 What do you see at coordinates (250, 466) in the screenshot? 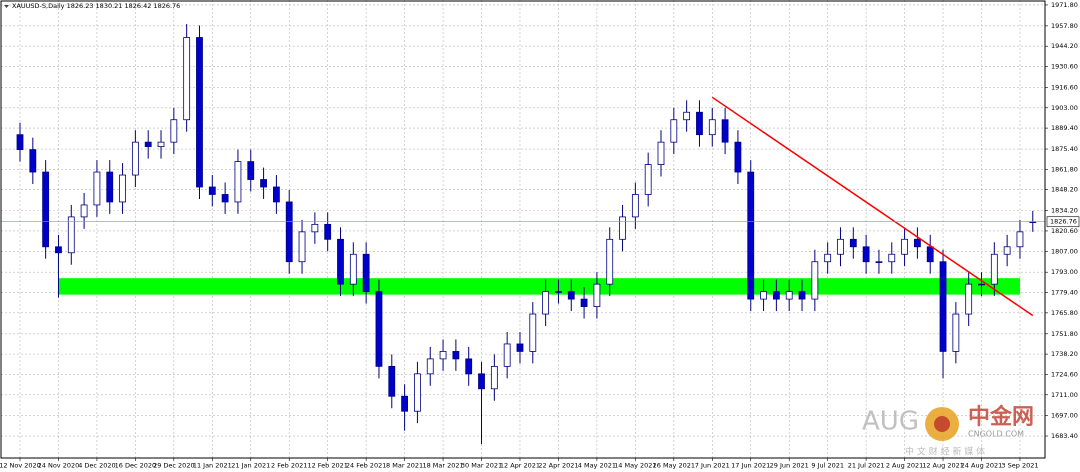
I see `x-tick-label: 21 Jan 2021` at bounding box center [250, 466].